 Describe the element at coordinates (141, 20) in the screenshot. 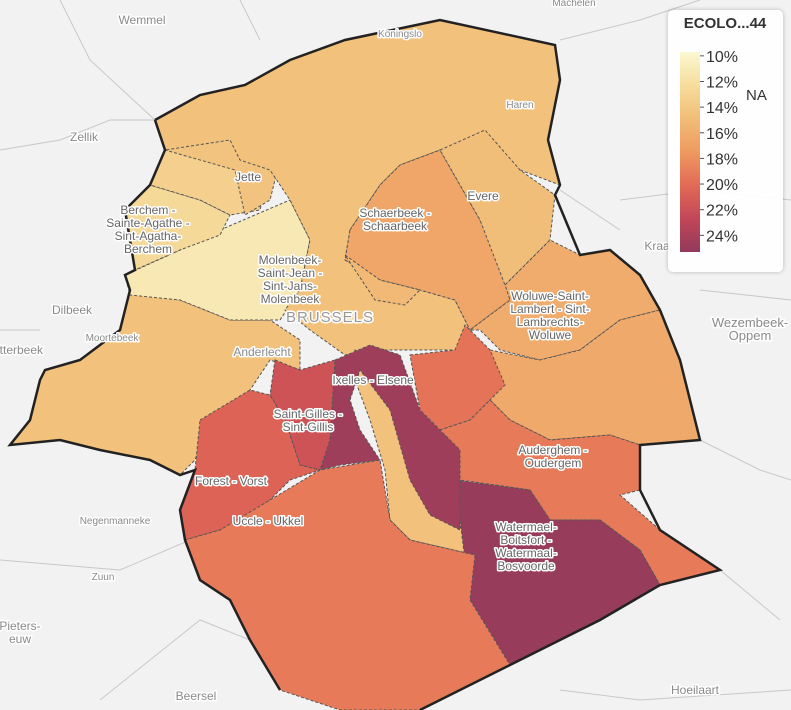

I see `place-label: Wemmel` at that location.